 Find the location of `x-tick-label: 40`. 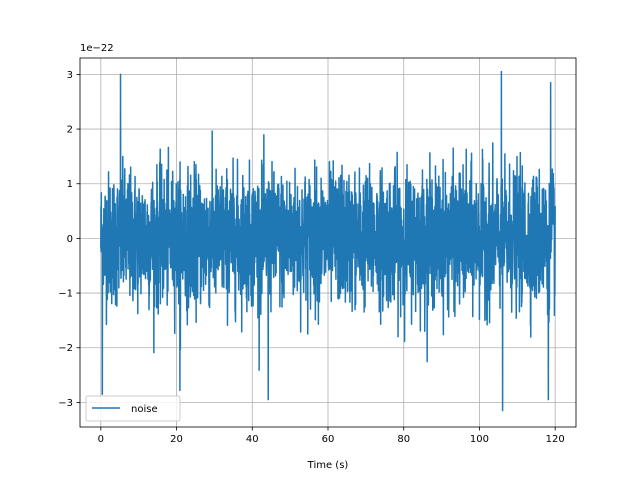

x-tick-label: 40 is located at coordinates (252, 439).